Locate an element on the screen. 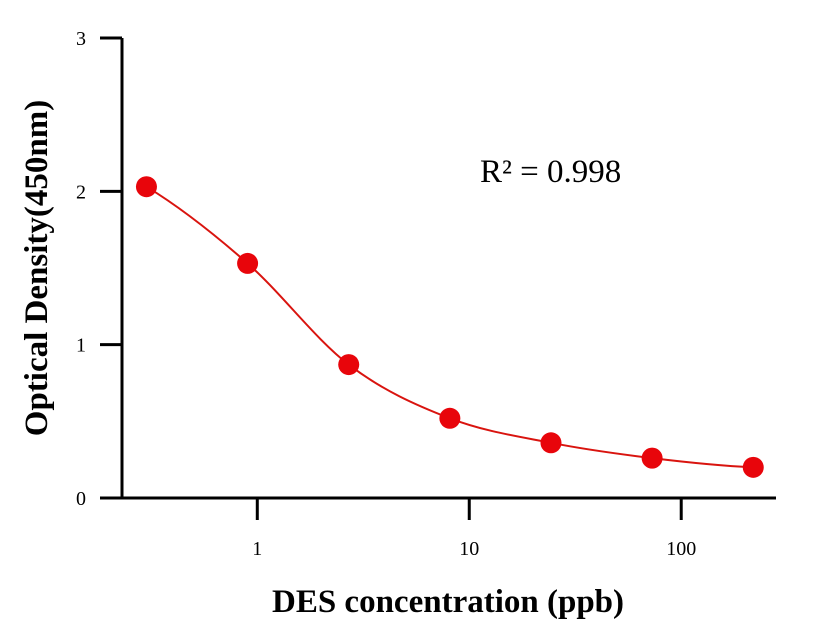 The width and height of the screenshot is (816, 640). y-tick-label: 2 is located at coordinates (81, 192).